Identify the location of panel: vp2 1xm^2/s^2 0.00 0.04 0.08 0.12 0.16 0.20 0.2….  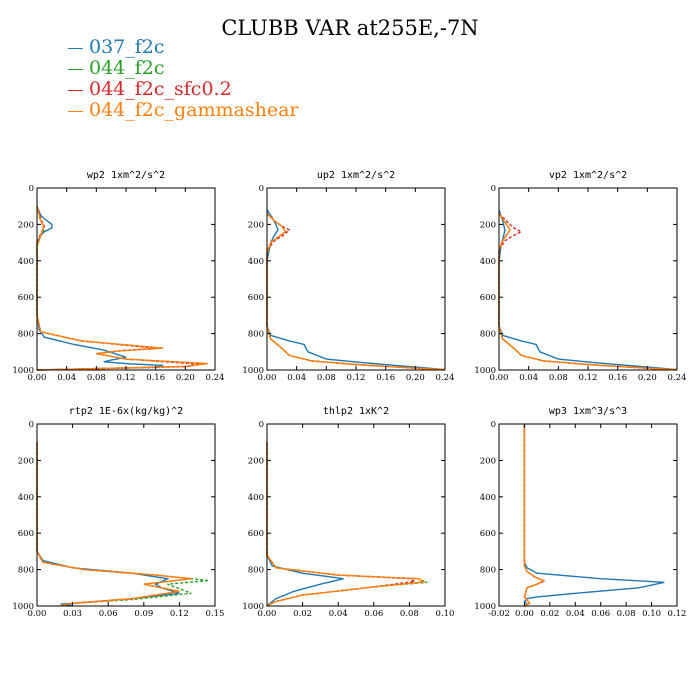
(580, 276).